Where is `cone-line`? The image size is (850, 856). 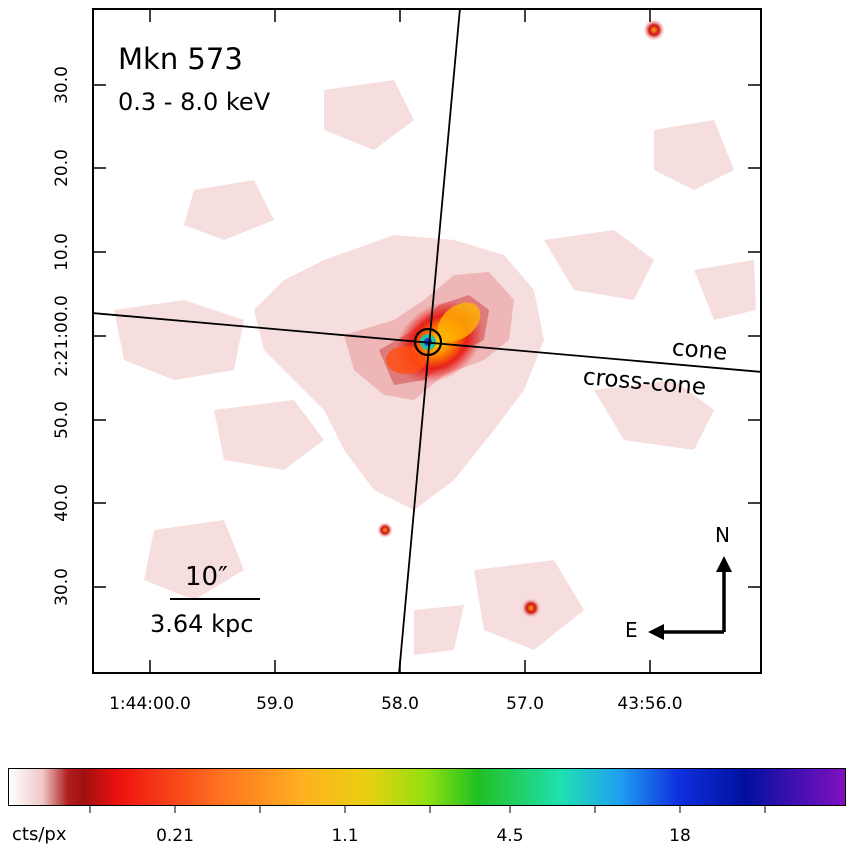
cone-line is located at coordinates (427, 342).